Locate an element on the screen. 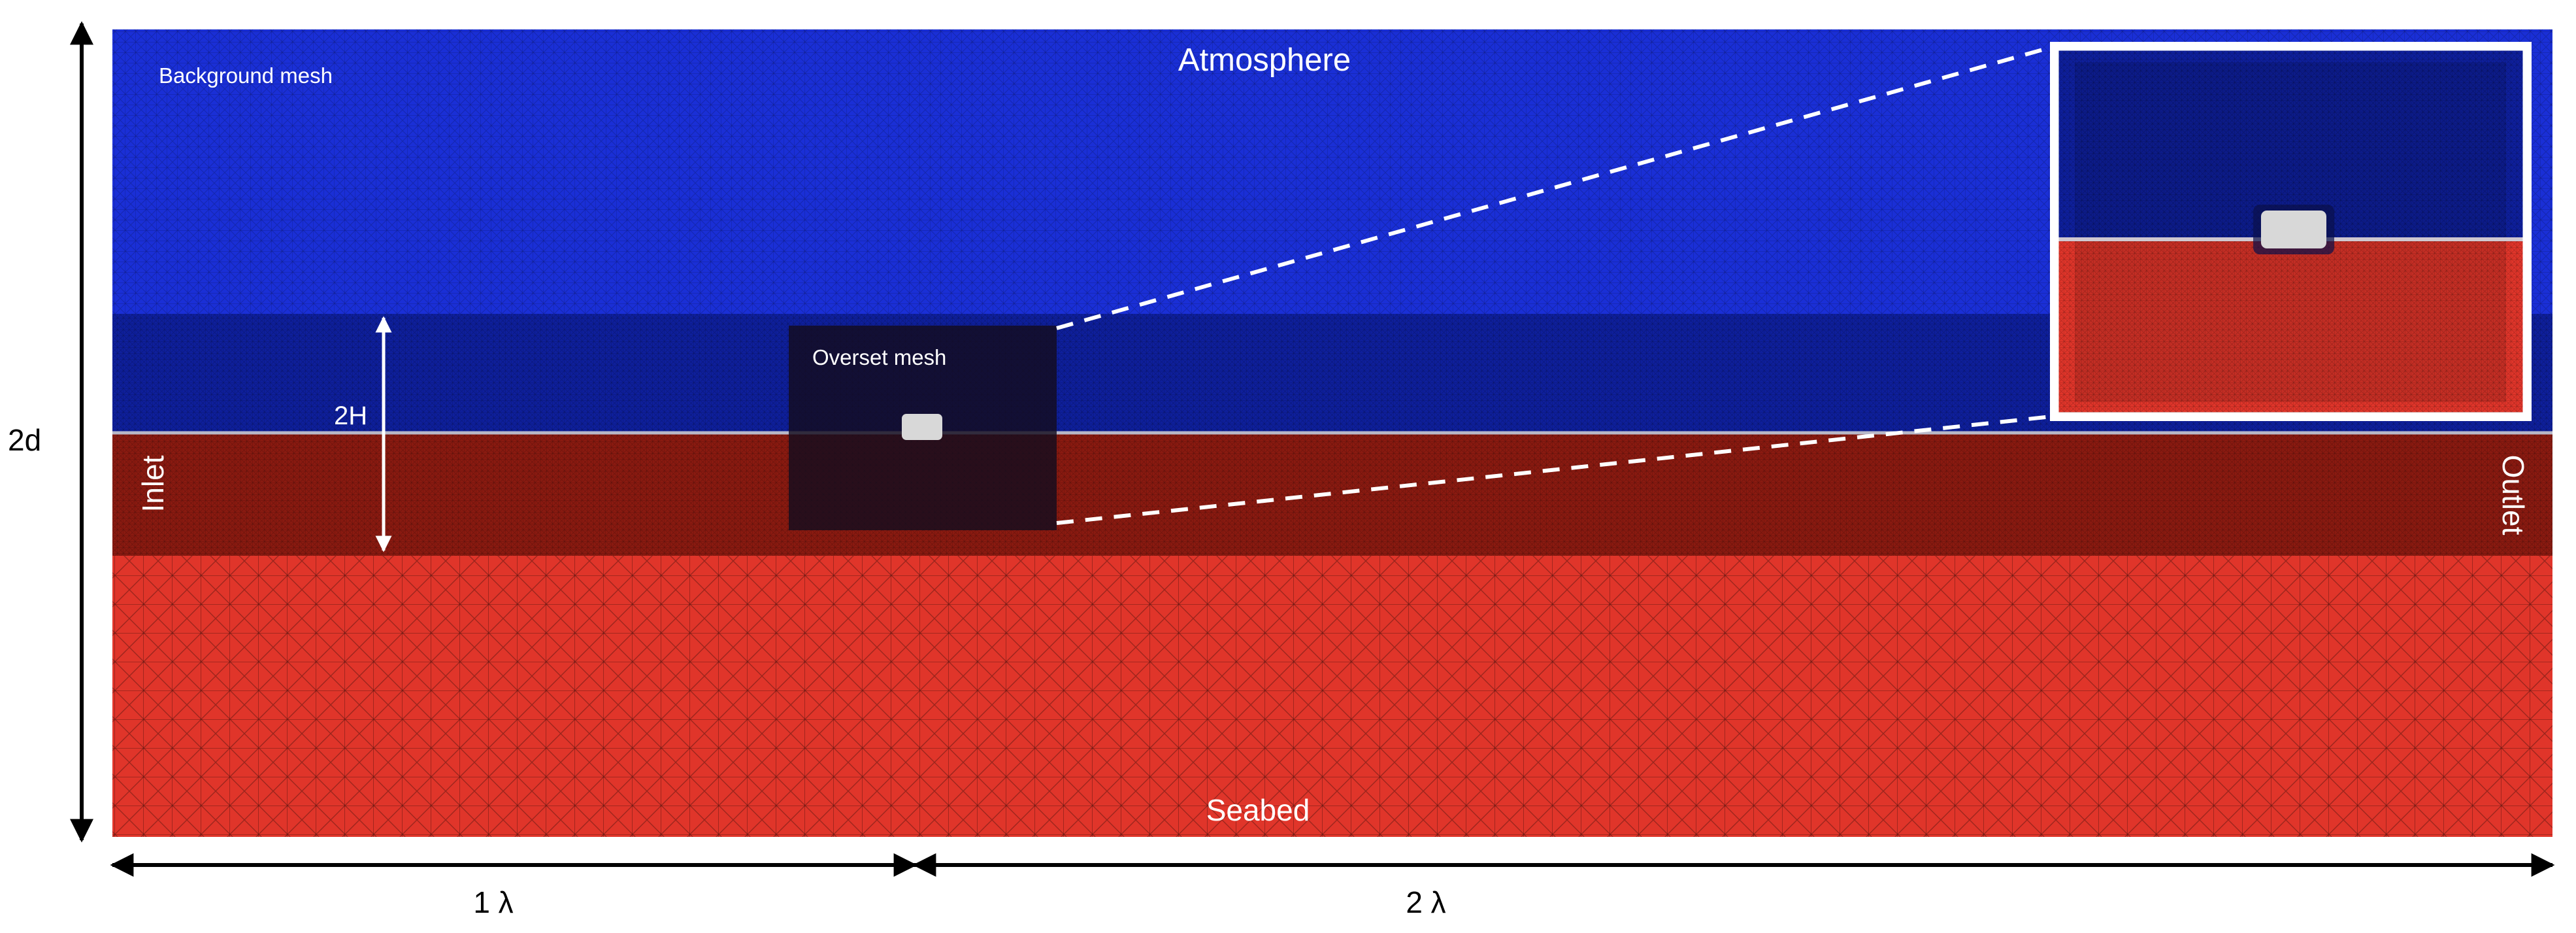  outlet-span-label: 2 λ is located at coordinates (1425, 902).